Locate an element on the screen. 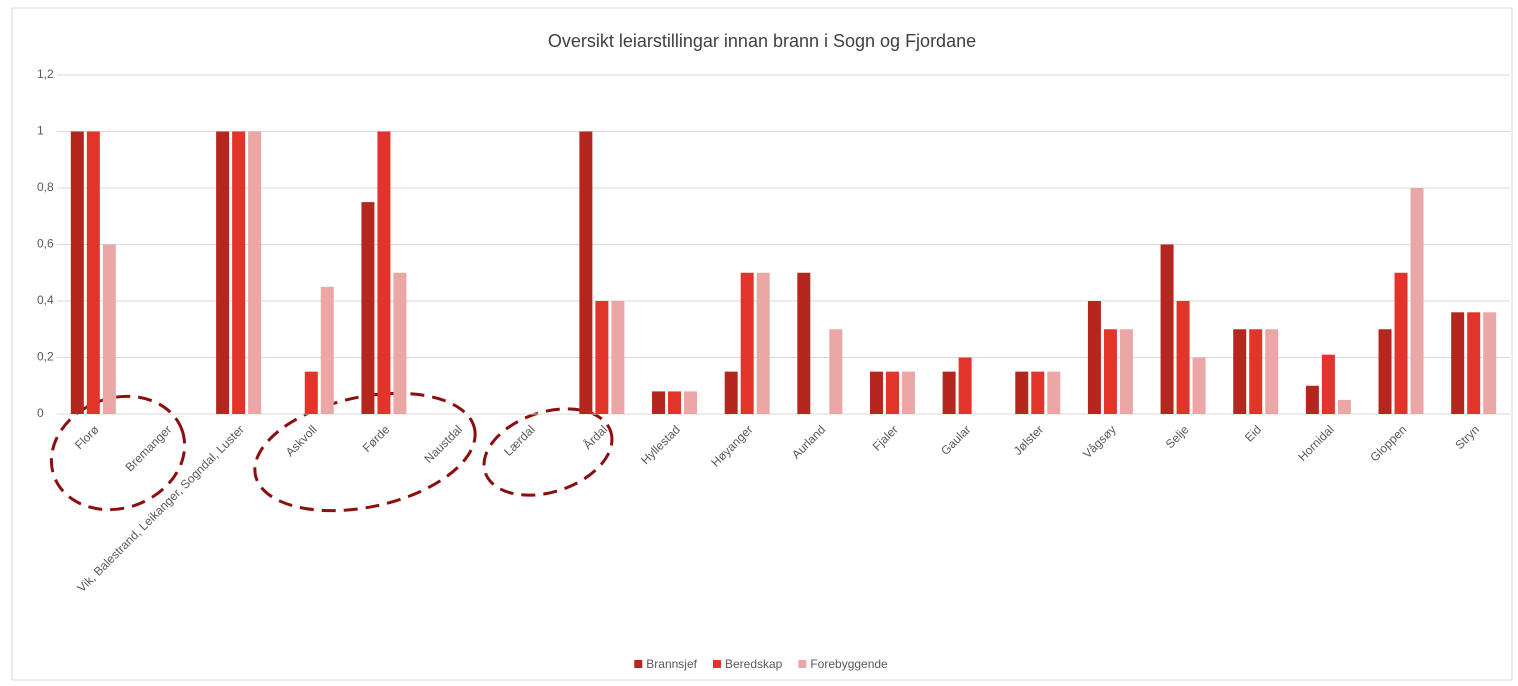  y-tick-label: 0 is located at coordinates (40, 413).